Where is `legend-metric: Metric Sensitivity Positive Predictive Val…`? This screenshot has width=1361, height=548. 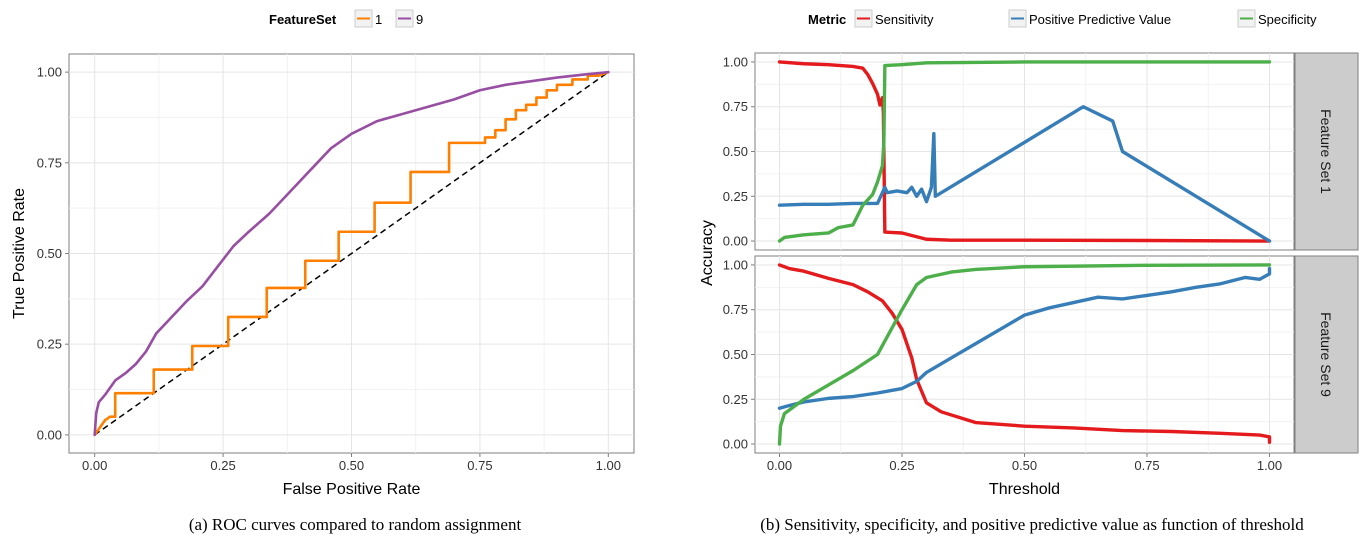
legend-metric: Metric Sensitivity Positive Predictive Val… is located at coordinates (1062, 18).